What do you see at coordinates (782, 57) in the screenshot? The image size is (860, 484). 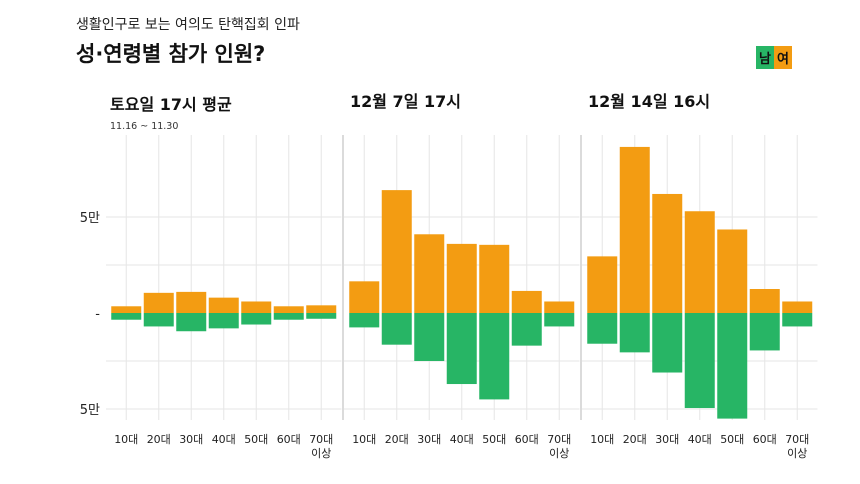 I see `legend-female: 여` at bounding box center [782, 57].